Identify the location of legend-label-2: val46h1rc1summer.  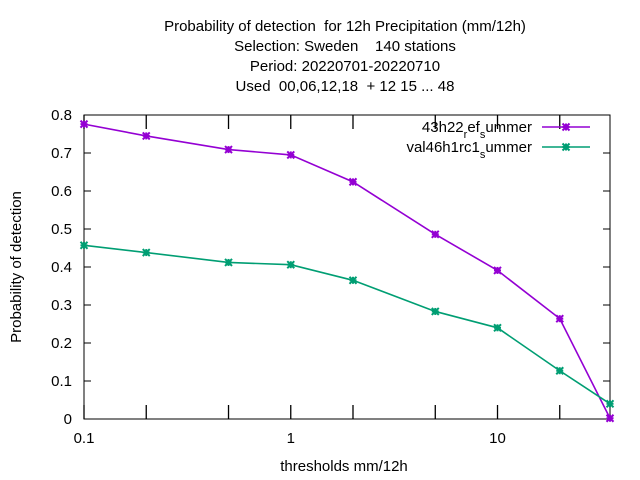
(469, 150).